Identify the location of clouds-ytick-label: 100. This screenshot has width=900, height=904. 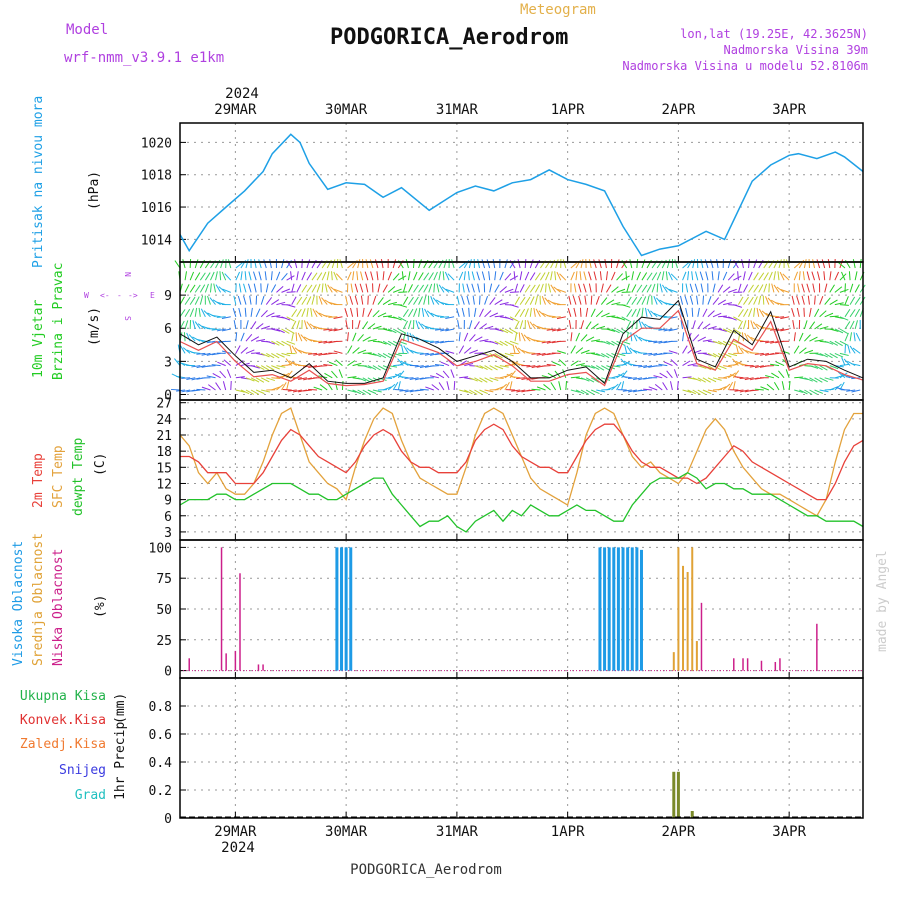
(160, 548).